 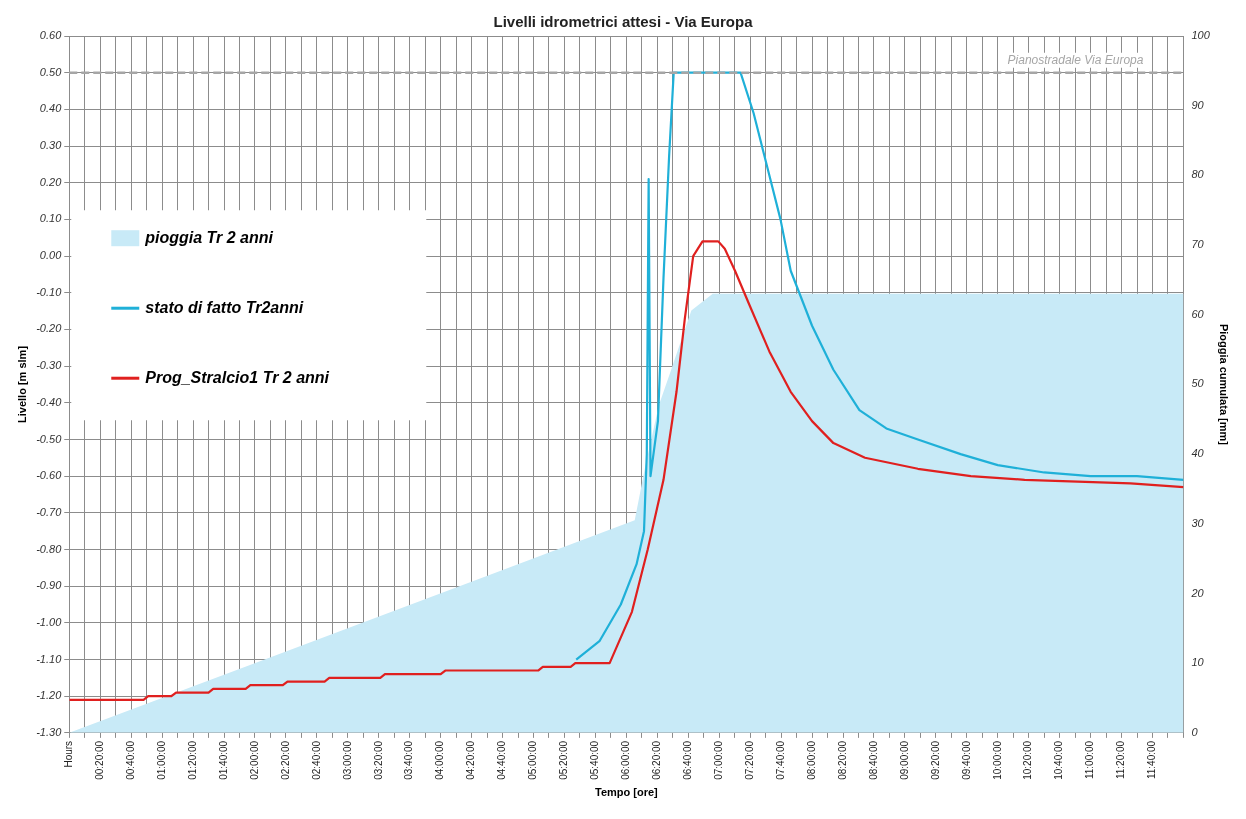 I want to click on x-tick-label: 05:40:00, so click(x=595, y=760).